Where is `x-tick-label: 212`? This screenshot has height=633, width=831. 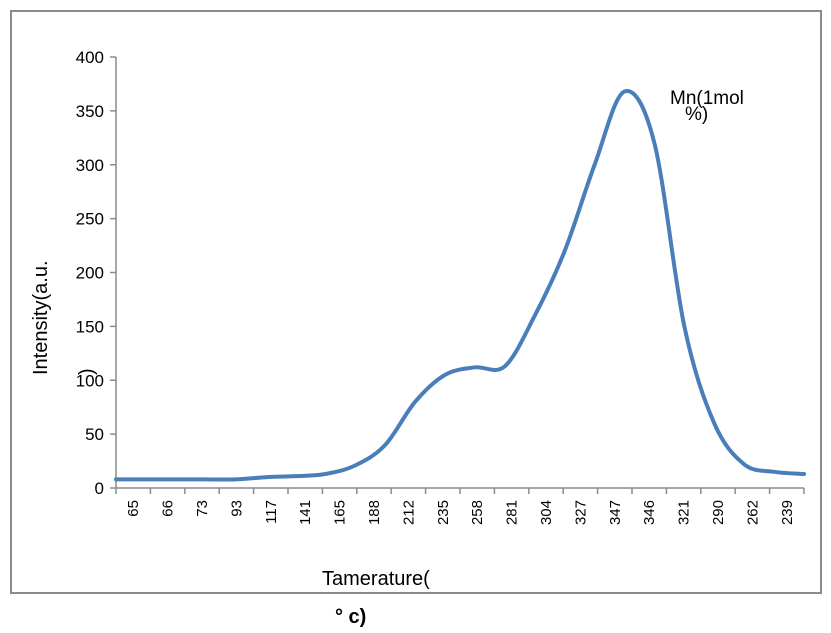 x-tick-label: 212 is located at coordinates (408, 512).